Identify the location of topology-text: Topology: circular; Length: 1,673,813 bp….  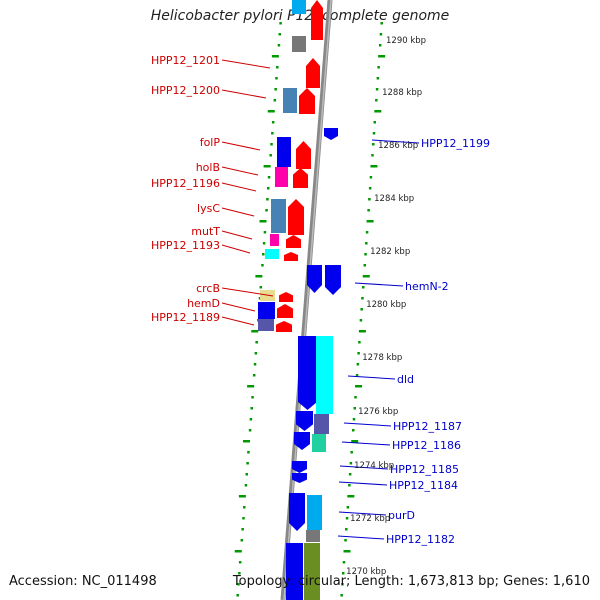
(411, 581).